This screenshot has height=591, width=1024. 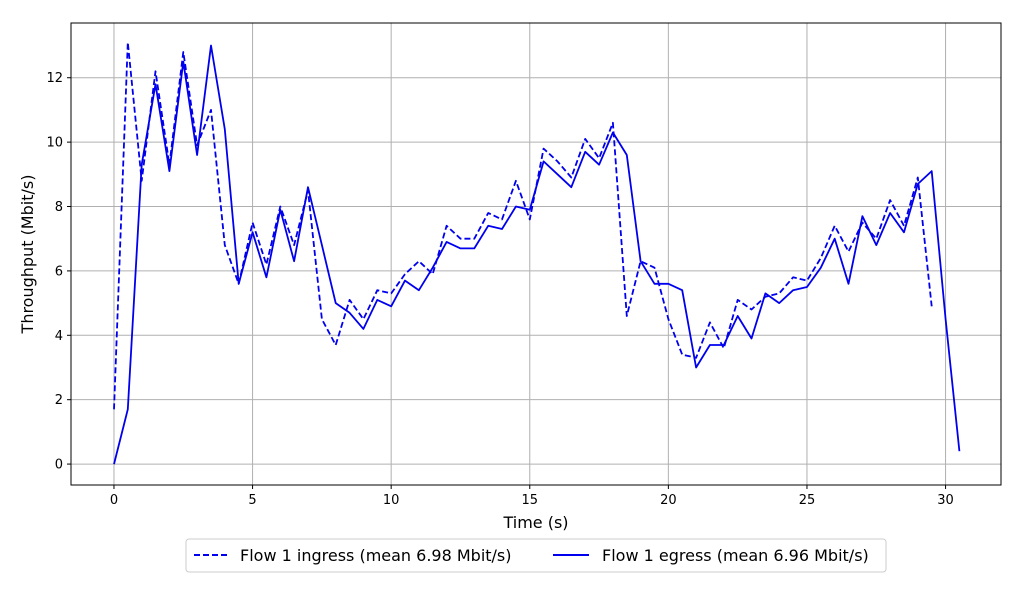 What do you see at coordinates (529, 500) in the screenshot?
I see `x-tick-label: 15` at bounding box center [529, 500].